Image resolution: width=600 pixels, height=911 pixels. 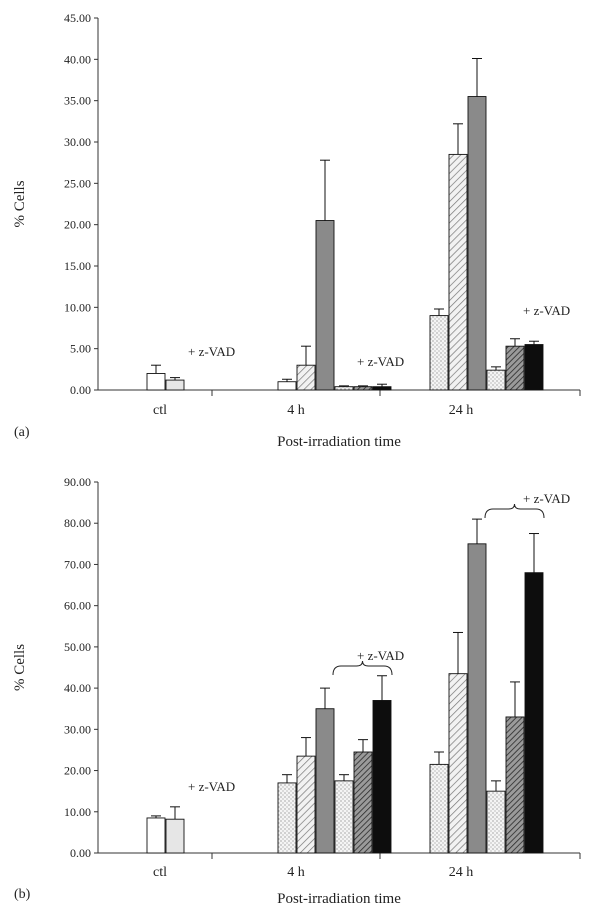 What do you see at coordinates (77, 523) in the screenshot?
I see `y-tick-label: 80.00` at bounding box center [77, 523].